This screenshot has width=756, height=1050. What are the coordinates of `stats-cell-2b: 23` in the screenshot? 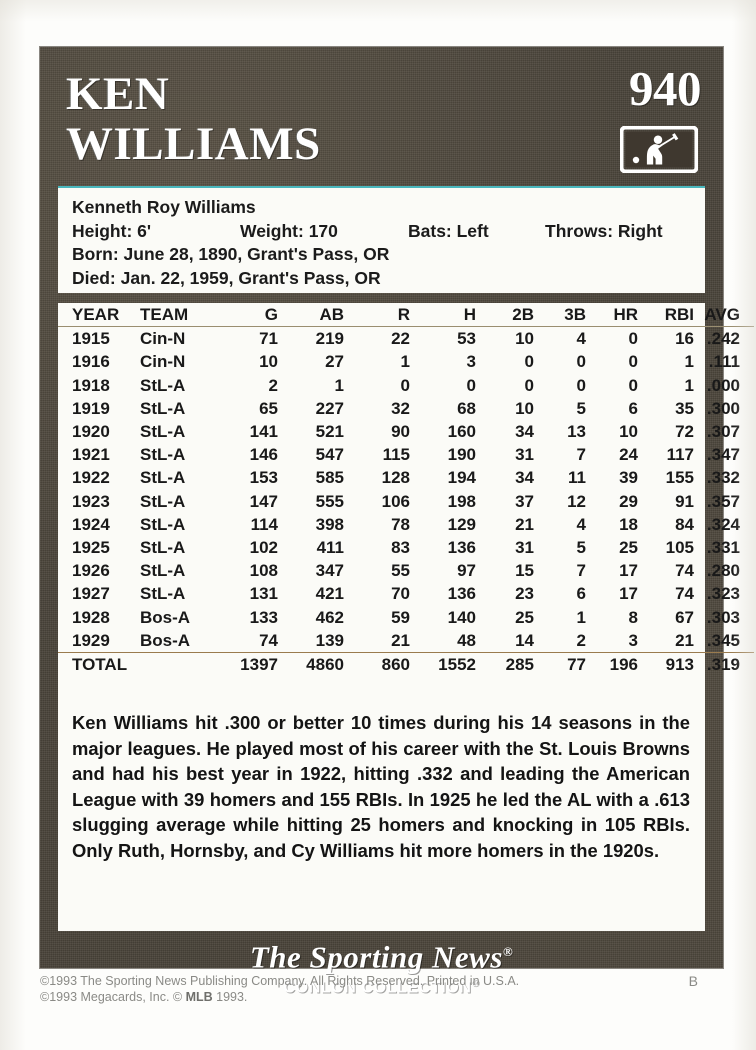 It's located at (524, 594).